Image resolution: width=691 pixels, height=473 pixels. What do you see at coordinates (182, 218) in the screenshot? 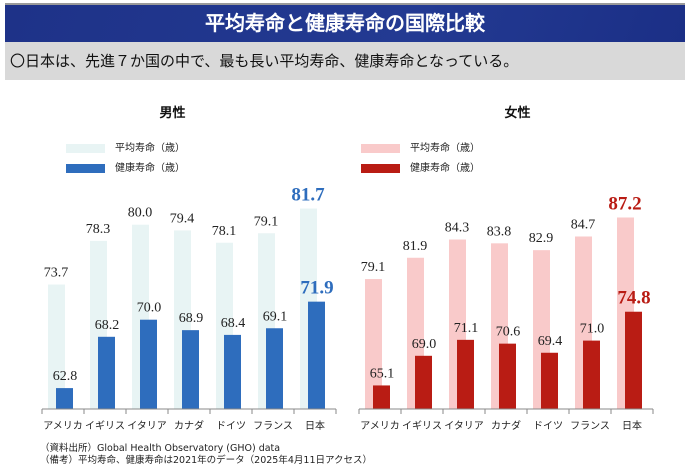
I see `label-avg: 79.4` at bounding box center [182, 218].